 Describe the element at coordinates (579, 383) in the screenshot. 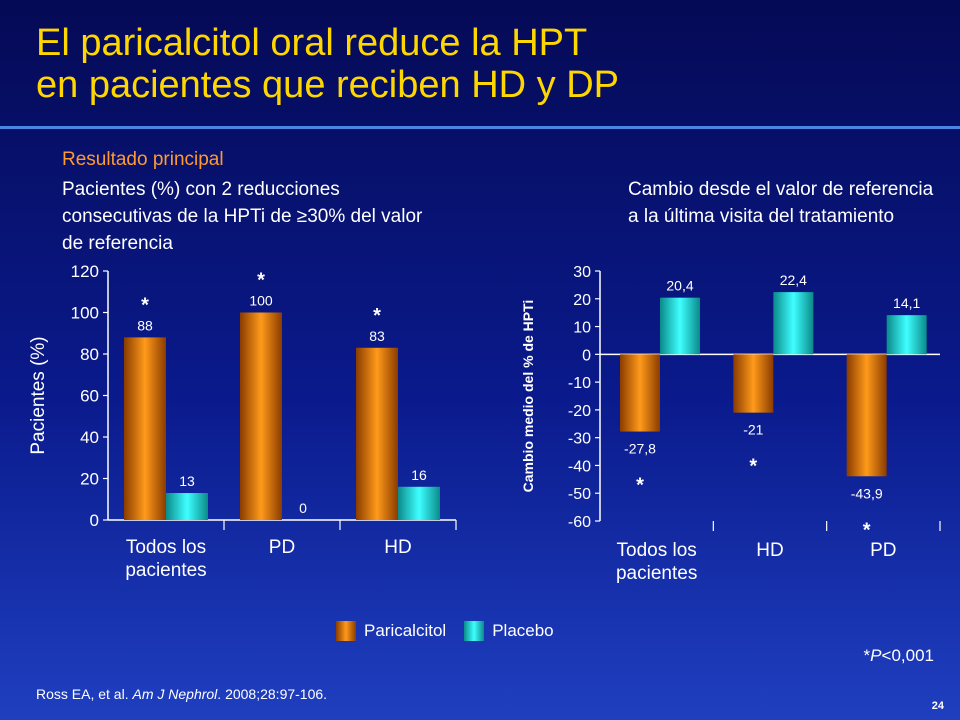

I see `y-tick-label: -10` at that location.